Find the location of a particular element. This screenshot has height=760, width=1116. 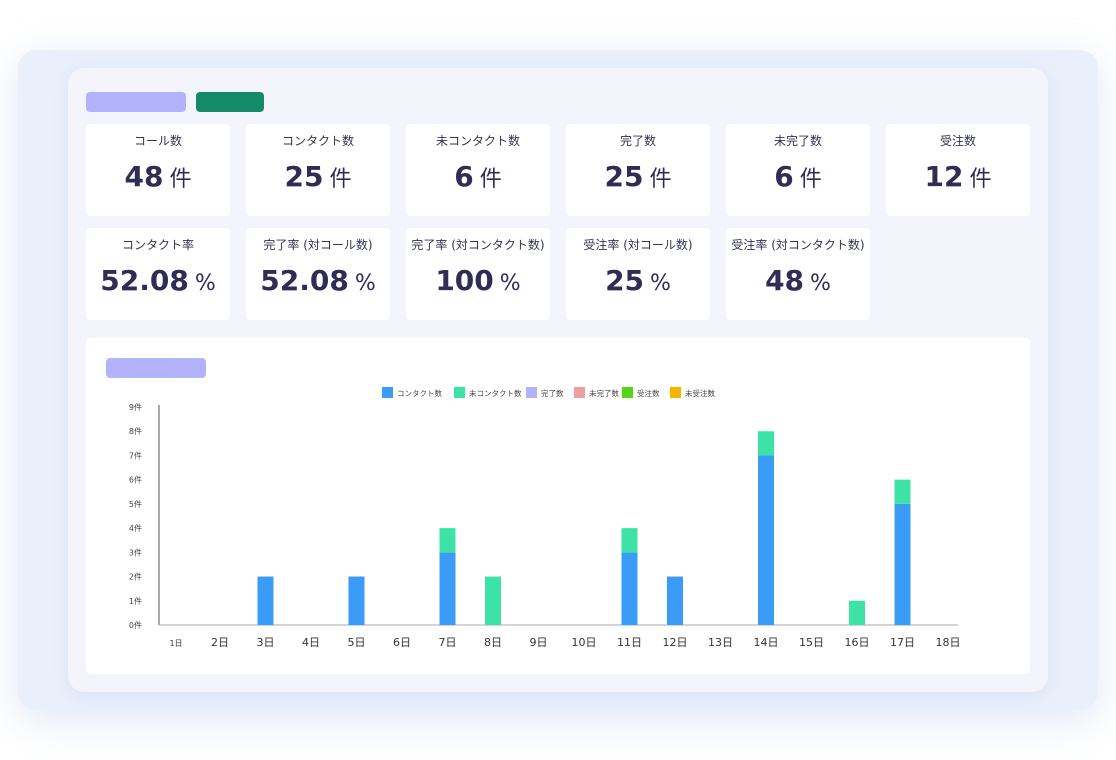

stat-label: 完了率 (対コンタクト数) is located at coordinates (478, 245).